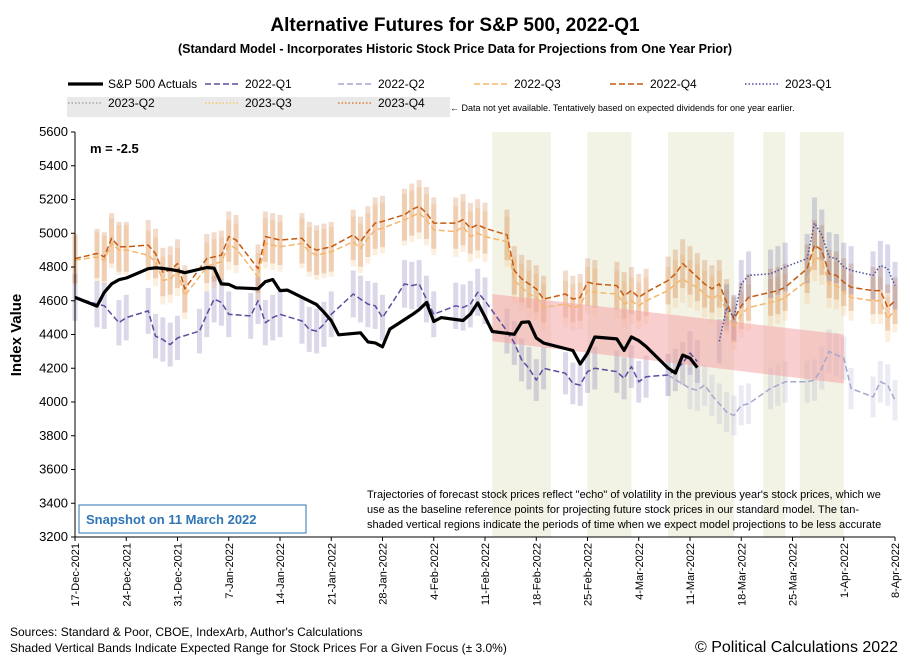 Image resolution: width=910 pixels, height=662 pixels. What do you see at coordinates (781, 383) in the screenshot?
I see `series-line-2022-q2` at bounding box center [781, 383].